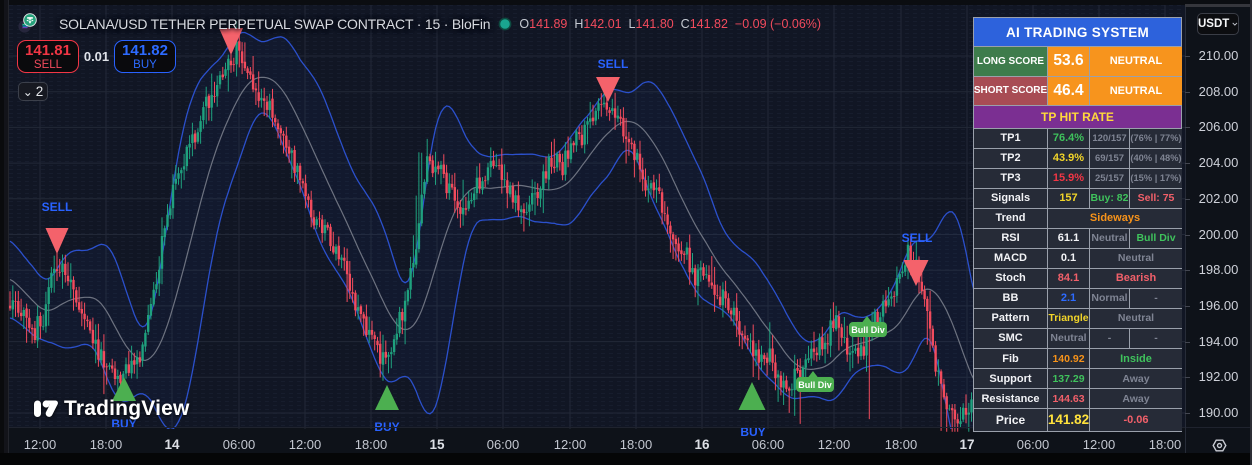 This screenshot has width=1252, height=465. What do you see at coordinates (752, 432) in the screenshot?
I see `svg-text: BUY` at bounding box center [752, 432].